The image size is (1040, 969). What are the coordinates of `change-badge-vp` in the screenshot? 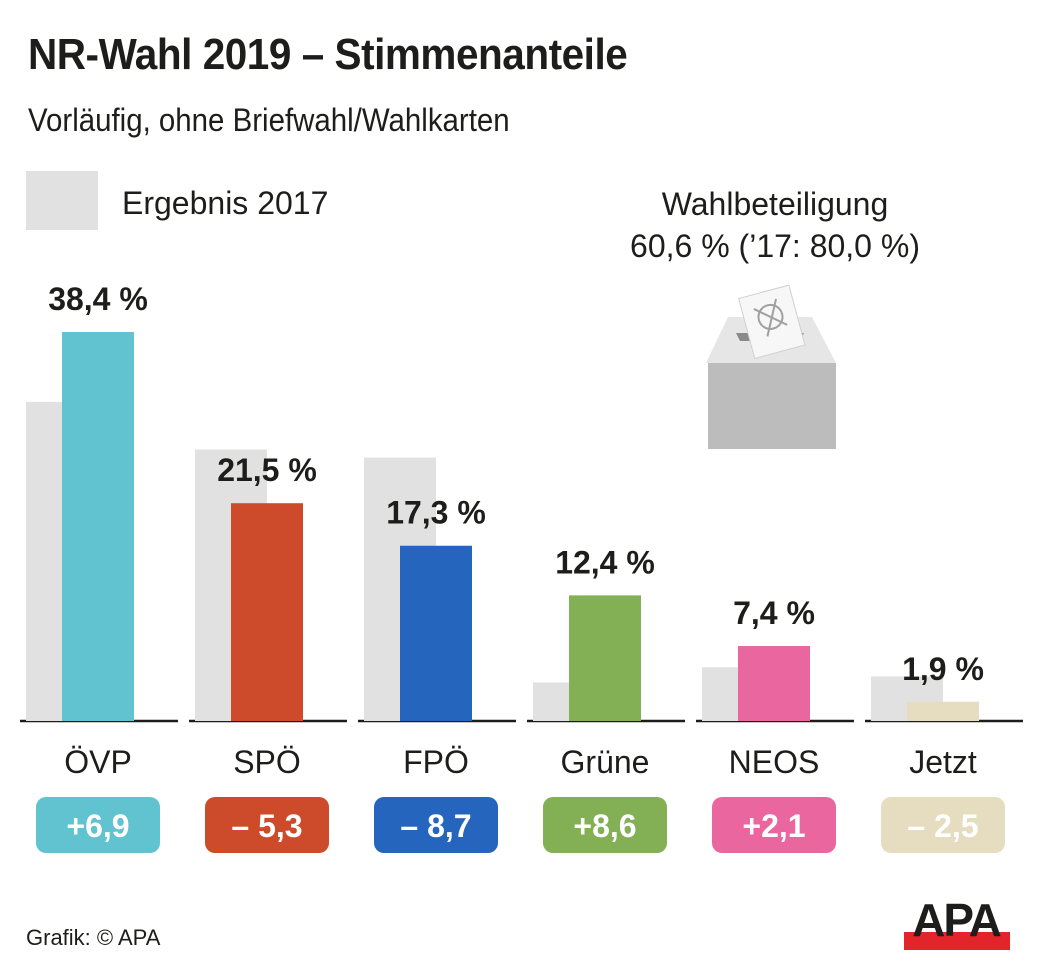 It's located at (98, 825).